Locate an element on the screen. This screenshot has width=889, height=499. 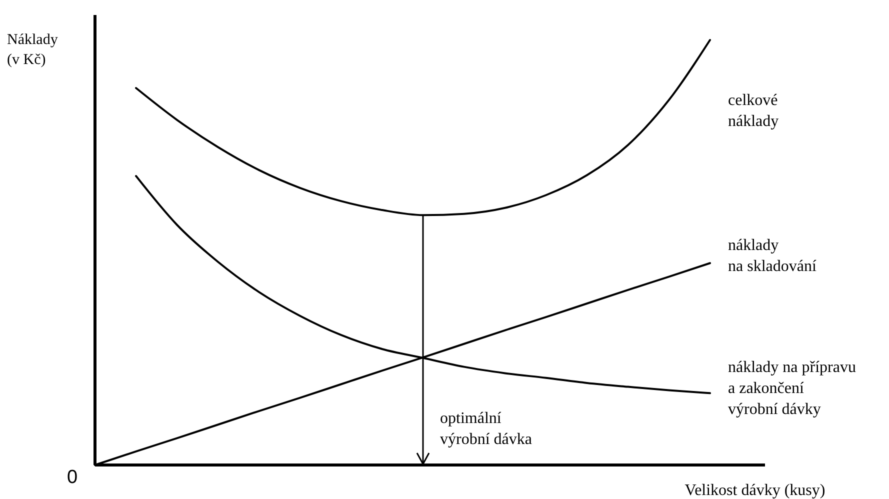
series-label: náklady na skladování is located at coordinates (772, 256).